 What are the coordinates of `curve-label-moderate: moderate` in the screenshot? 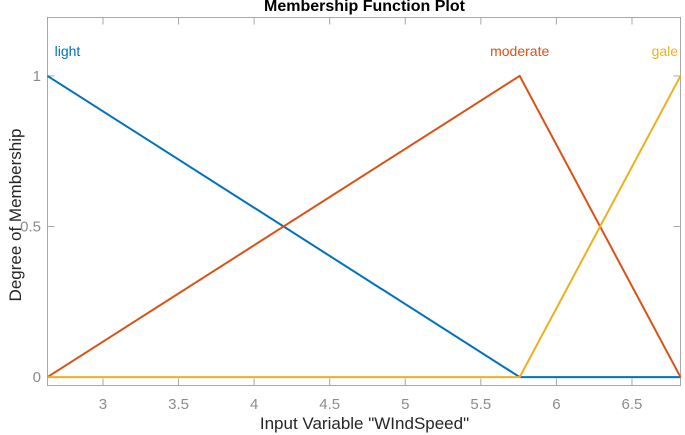 It's located at (519, 51).